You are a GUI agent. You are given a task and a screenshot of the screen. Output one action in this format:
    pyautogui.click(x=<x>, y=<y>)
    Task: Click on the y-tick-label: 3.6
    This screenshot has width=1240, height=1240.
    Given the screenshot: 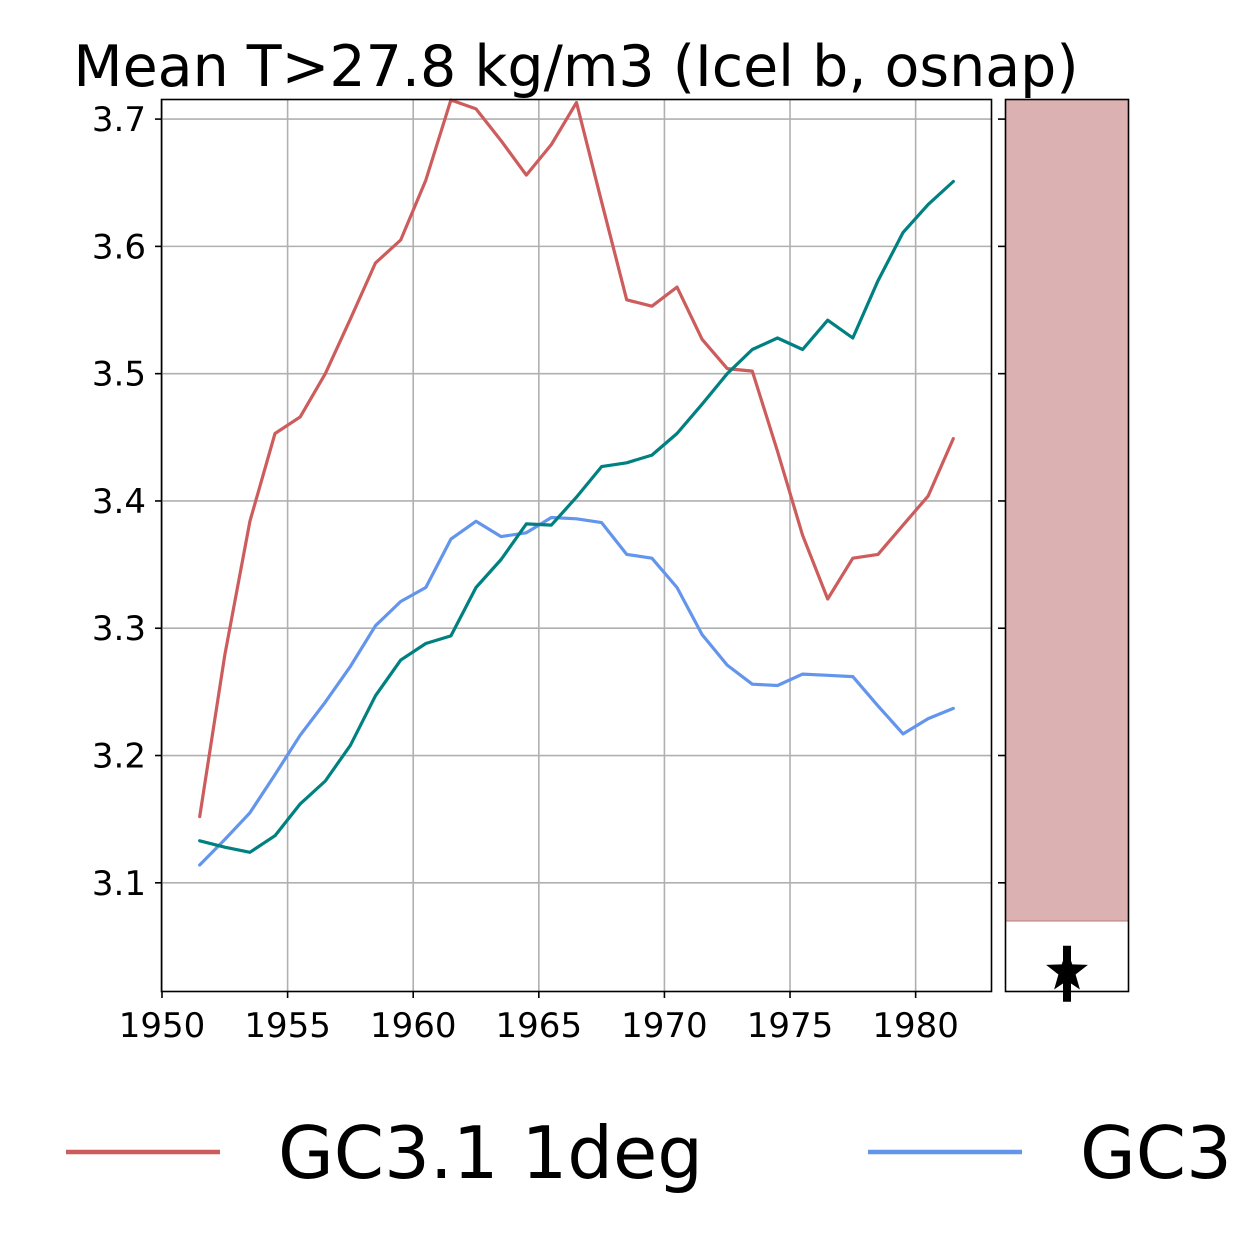 What is the action you would take?
    pyautogui.click(x=119, y=247)
    